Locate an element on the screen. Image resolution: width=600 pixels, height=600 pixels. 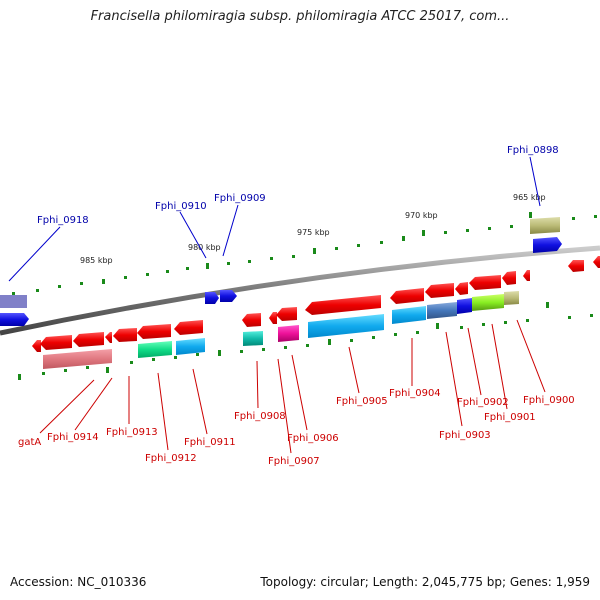
gene-label-fphi-0903: Fphi_0903 is located at coordinates (465, 435).